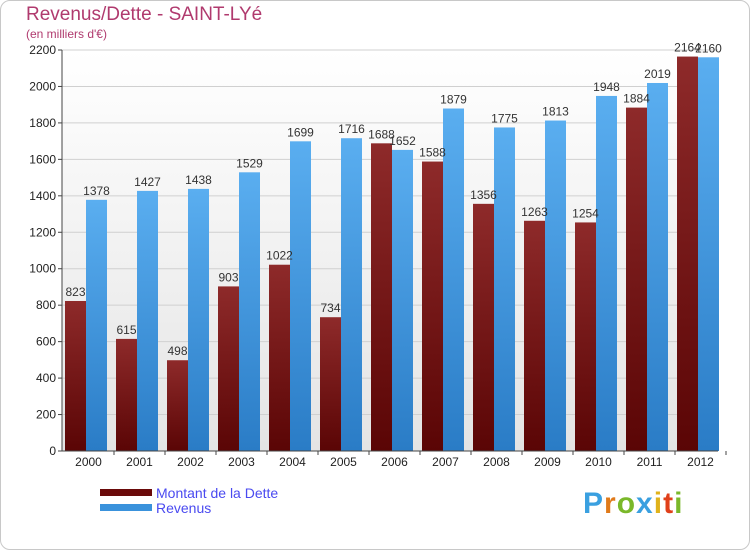  Describe the element at coordinates (52, 451) in the screenshot. I see `y-tick-label: 0` at that location.